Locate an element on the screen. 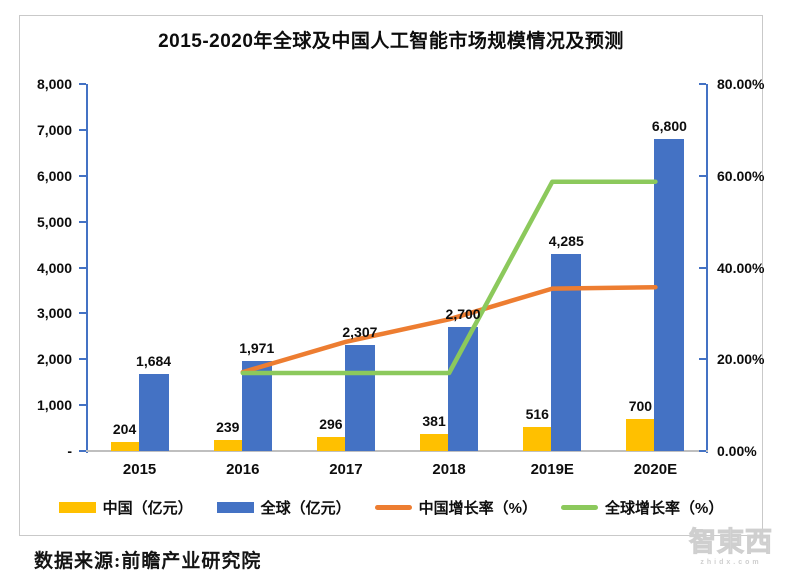 Image resolution: width=800 pixels, height=587 pixels. chart-title: 2015-2020年全球及中国人工智能市场规模情况及预测 is located at coordinates (391, 41).